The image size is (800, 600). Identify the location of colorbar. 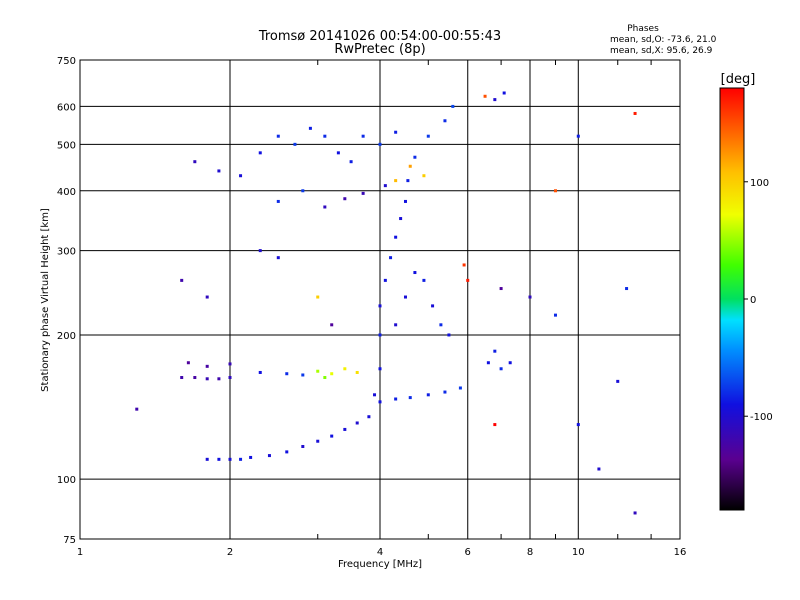
(732, 299).